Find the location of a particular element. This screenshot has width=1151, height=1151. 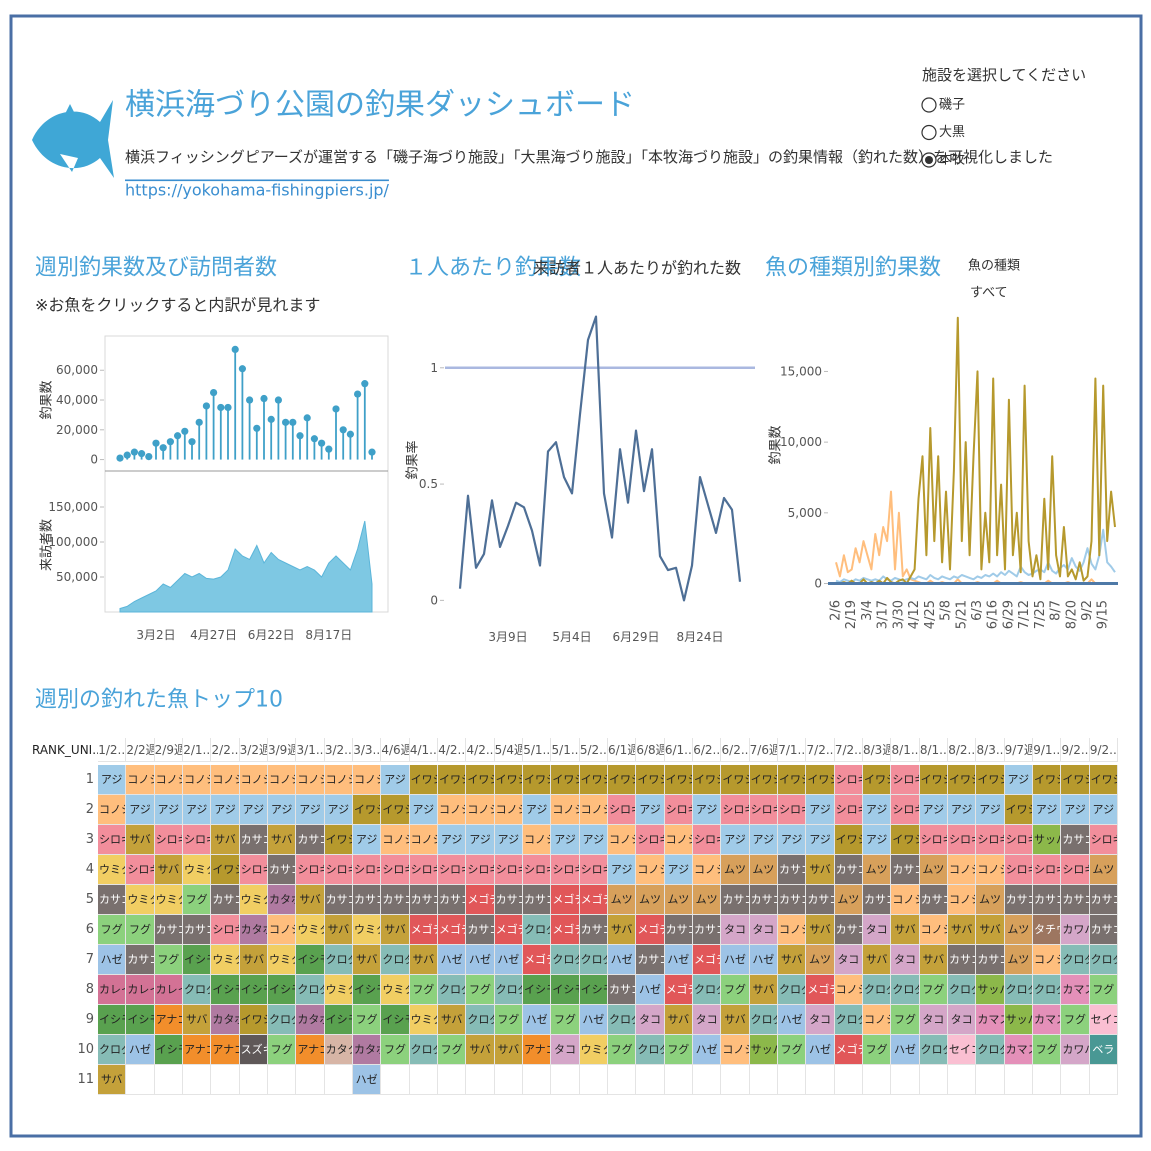

area is located at coordinates (246, 566).